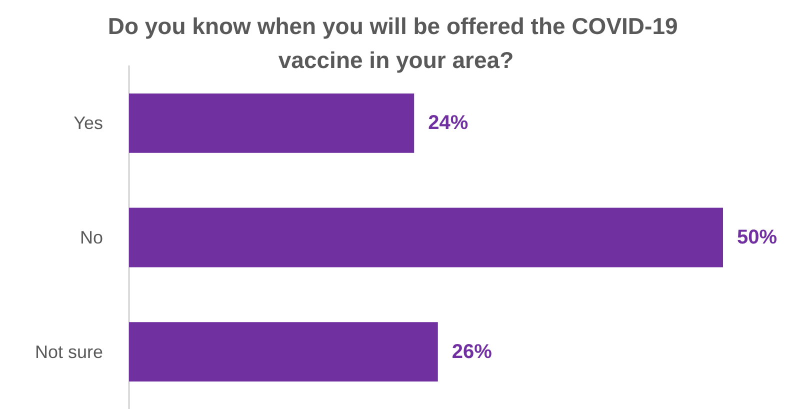  Describe the element at coordinates (472, 351) in the screenshot. I see `data-label: 26%` at that location.